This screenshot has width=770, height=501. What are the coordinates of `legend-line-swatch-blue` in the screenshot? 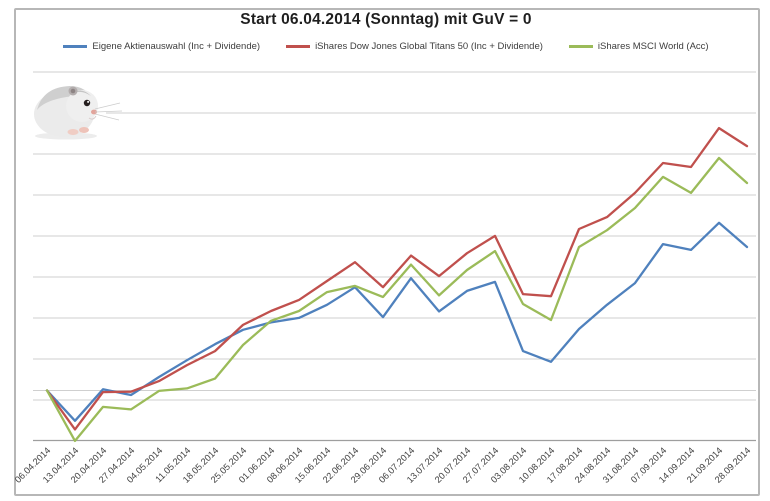 It's located at (75, 46).